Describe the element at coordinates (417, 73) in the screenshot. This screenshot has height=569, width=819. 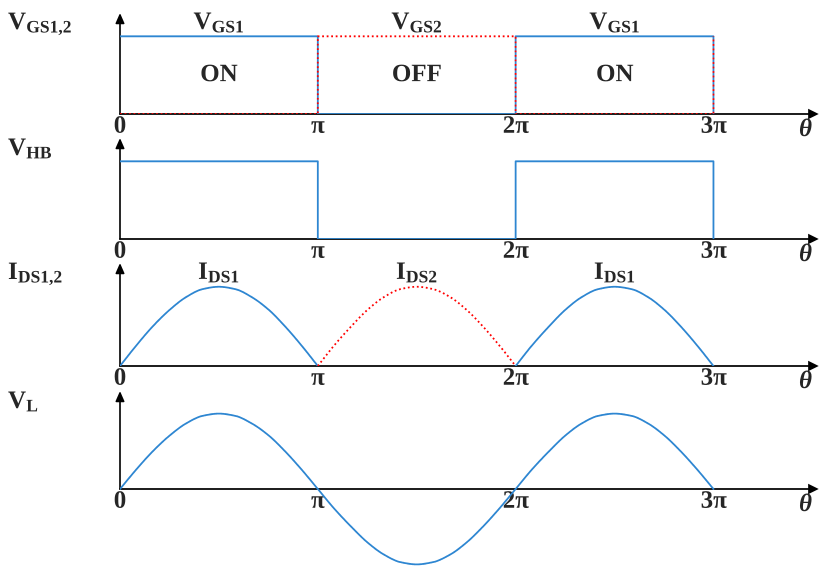
I see `annotation: OFF` at that location.